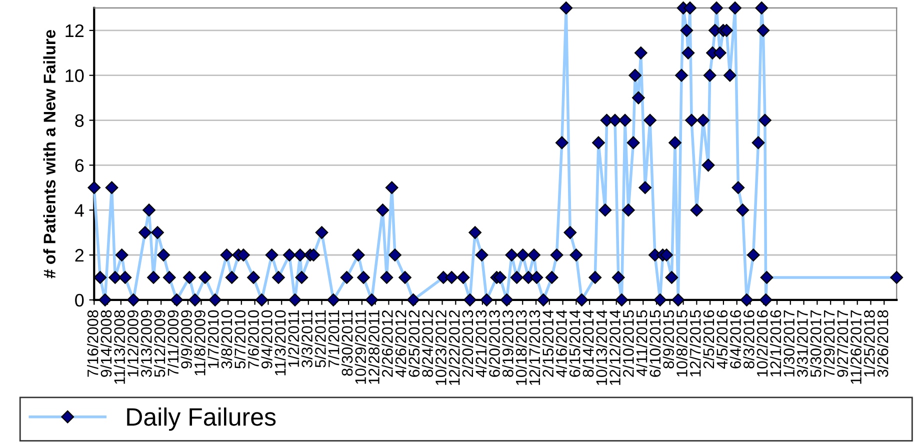 The image size is (914, 443). Describe the element at coordinates (561, 344) in the screenshot. I see `x-tick-label: 4/16/2014` at that location.